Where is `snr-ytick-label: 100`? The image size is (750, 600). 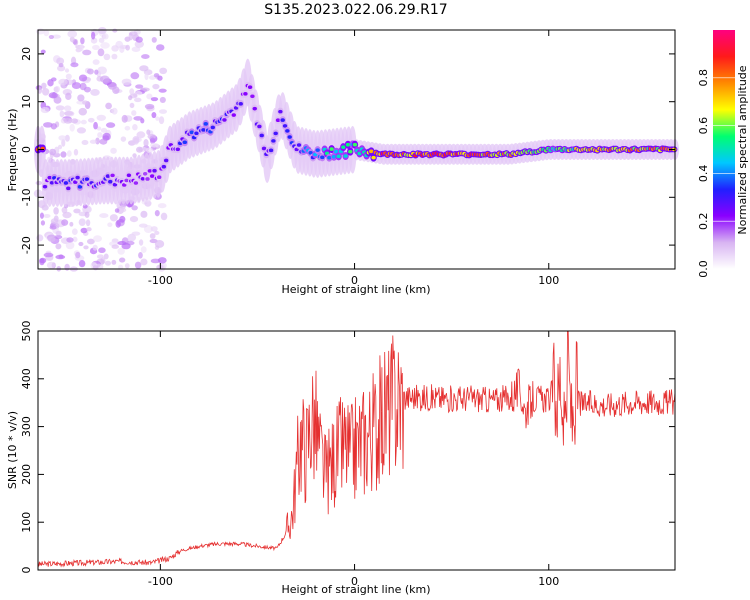
snr-ytick-label: 100 is located at coordinates (26, 522).